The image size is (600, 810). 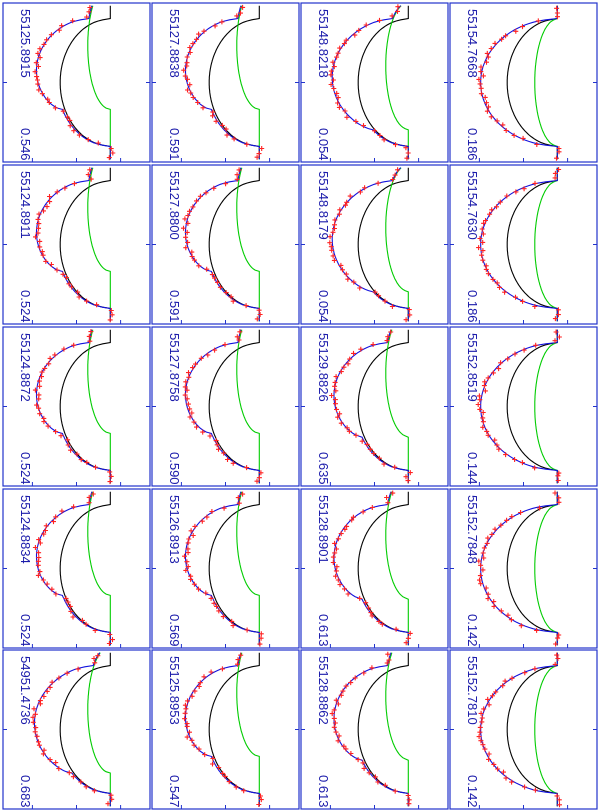 I want to click on panel: 55127.8838 0.591, so click(x=225, y=82).